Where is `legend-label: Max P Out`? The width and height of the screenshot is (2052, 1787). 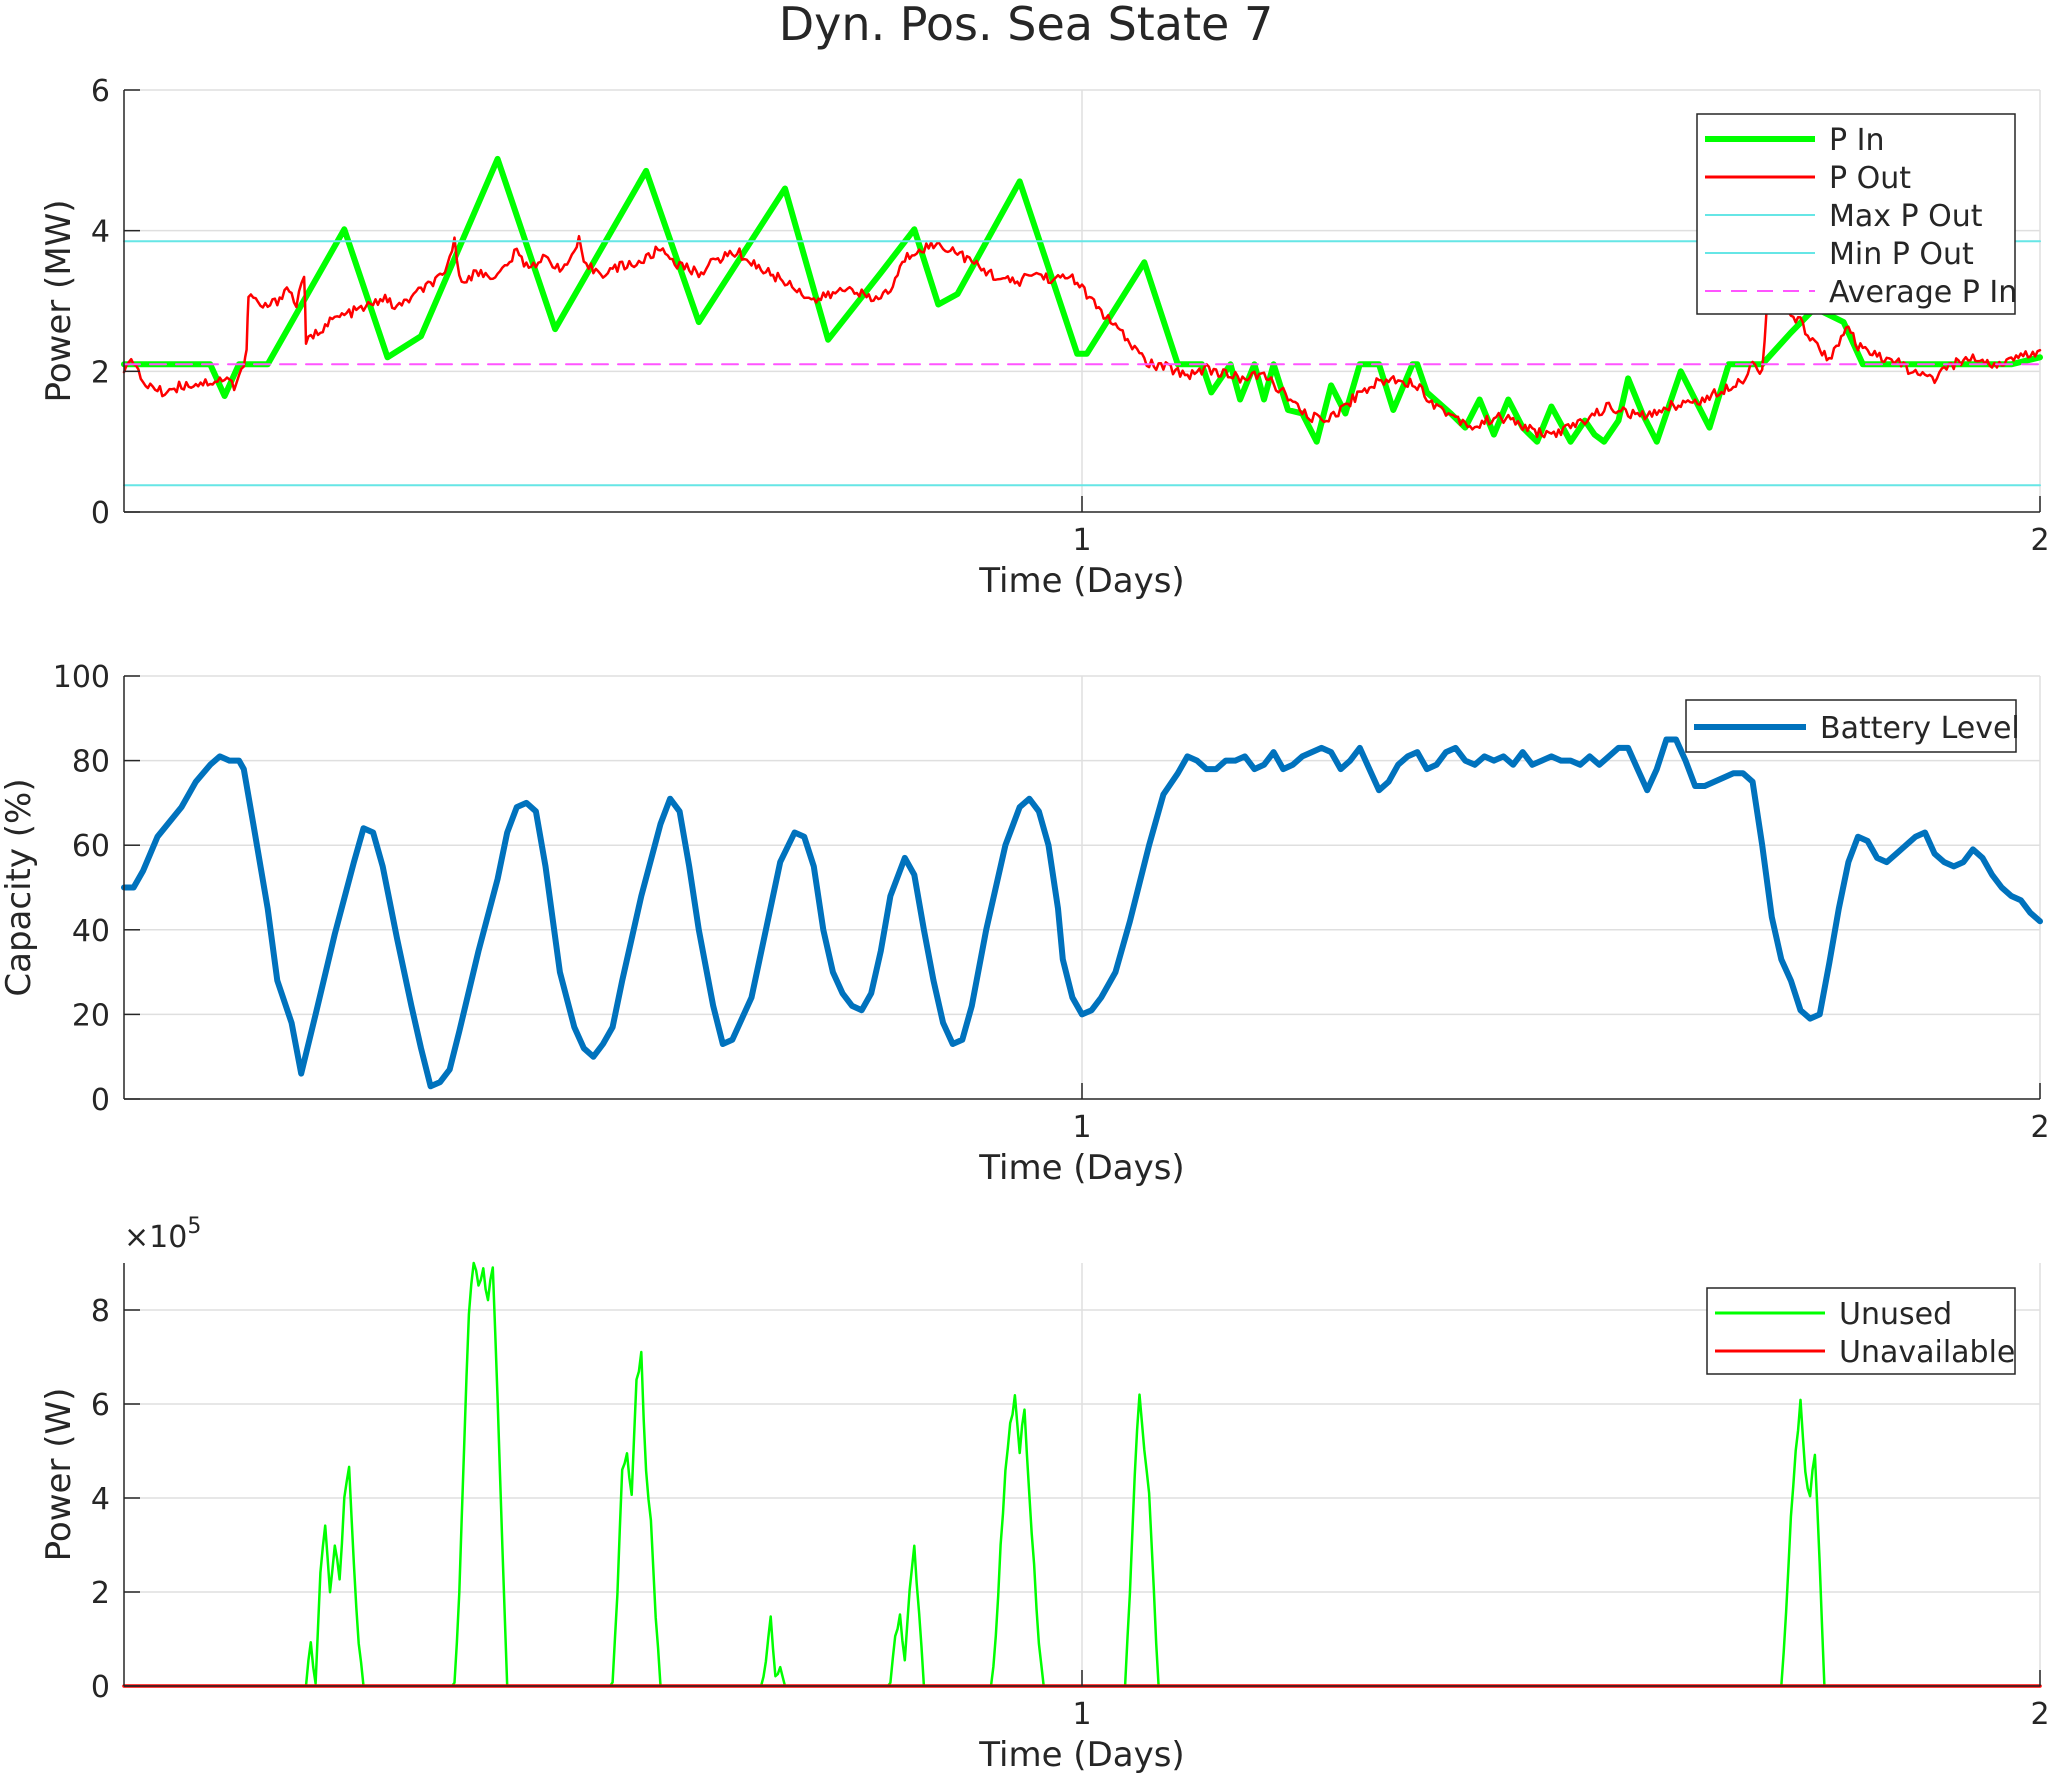 legend-label: Max P Out is located at coordinates (1906, 216).